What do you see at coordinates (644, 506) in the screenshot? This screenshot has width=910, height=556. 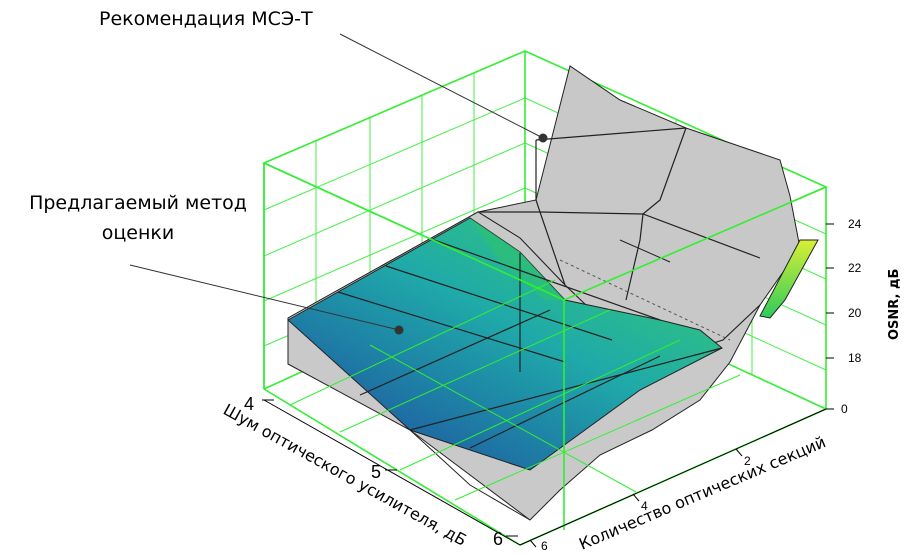 I see `sections-tick-4: 4` at bounding box center [644, 506].